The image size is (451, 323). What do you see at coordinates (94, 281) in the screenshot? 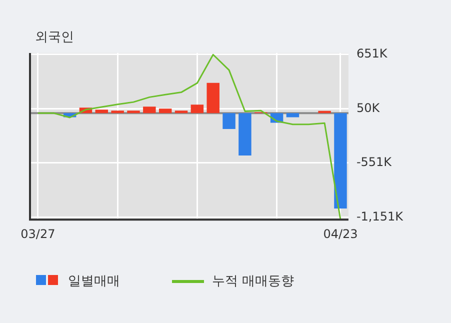
I see `legend-label: 일별매매` at bounding box center [94, 281].